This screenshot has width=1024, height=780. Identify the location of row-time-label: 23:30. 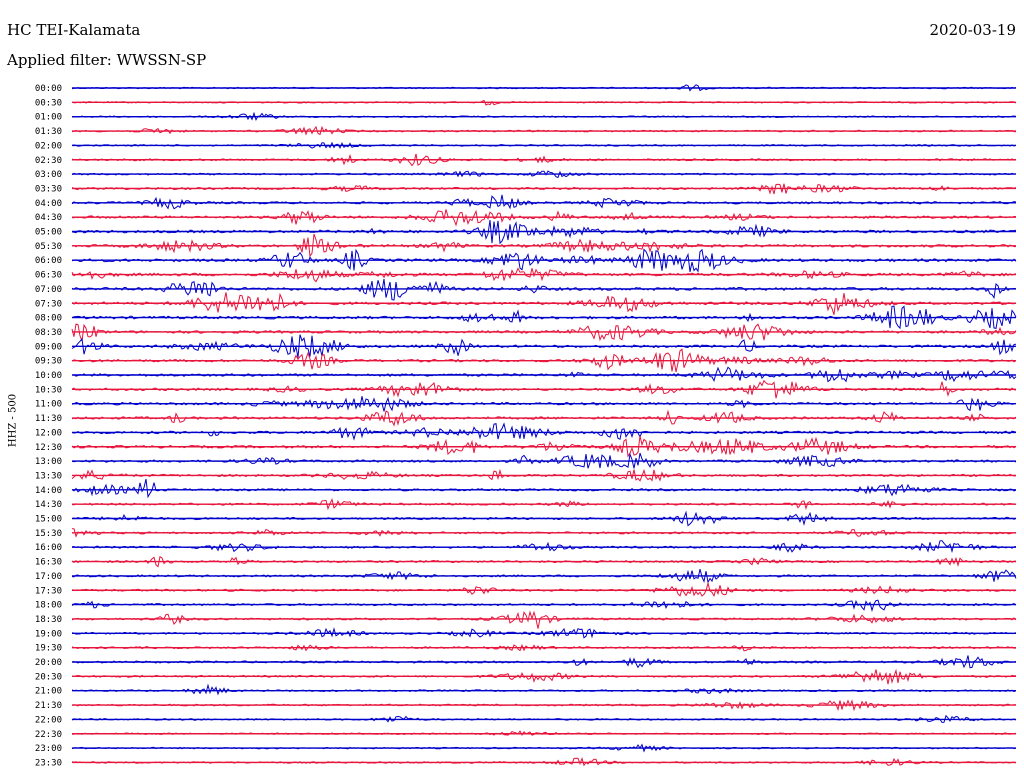
(48, 763).